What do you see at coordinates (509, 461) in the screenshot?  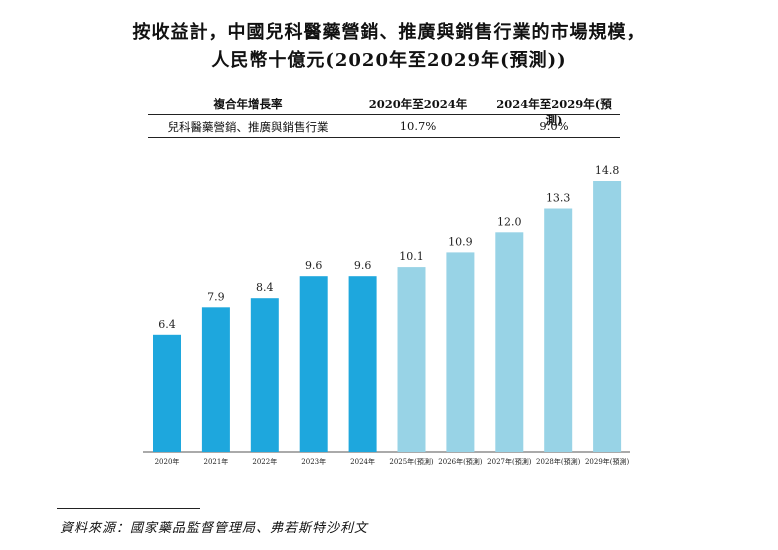 I see `x-tick-label-7: 2027年(預測)` at bounding box center [509, 461].